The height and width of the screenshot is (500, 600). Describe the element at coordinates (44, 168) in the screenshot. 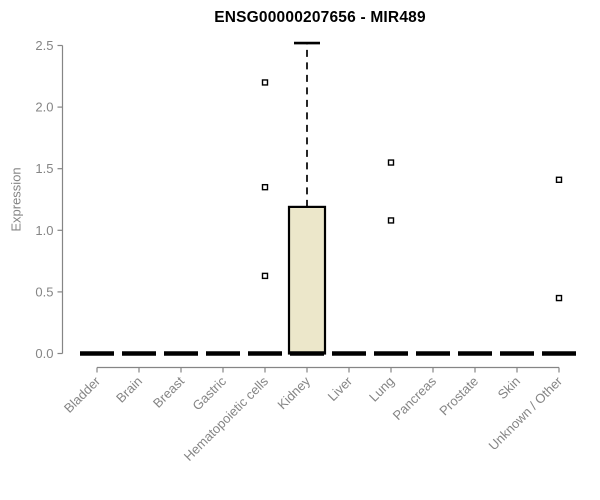

I see `y-tick-label: 1.5` at that location.